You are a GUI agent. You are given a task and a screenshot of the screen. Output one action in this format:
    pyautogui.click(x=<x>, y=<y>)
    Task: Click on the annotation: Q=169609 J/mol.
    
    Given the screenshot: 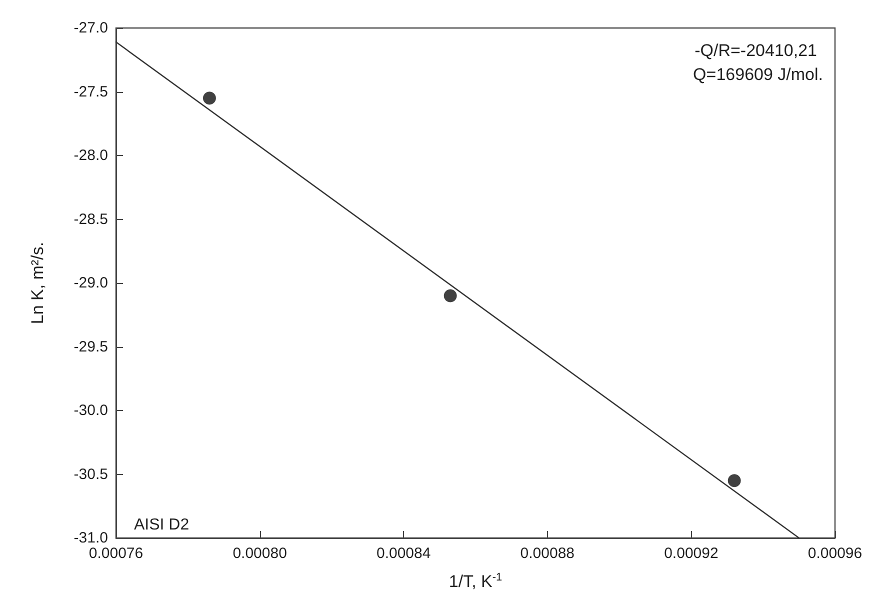 What is the action you would take?
    pyautogui.click(x=758, y=74)
    